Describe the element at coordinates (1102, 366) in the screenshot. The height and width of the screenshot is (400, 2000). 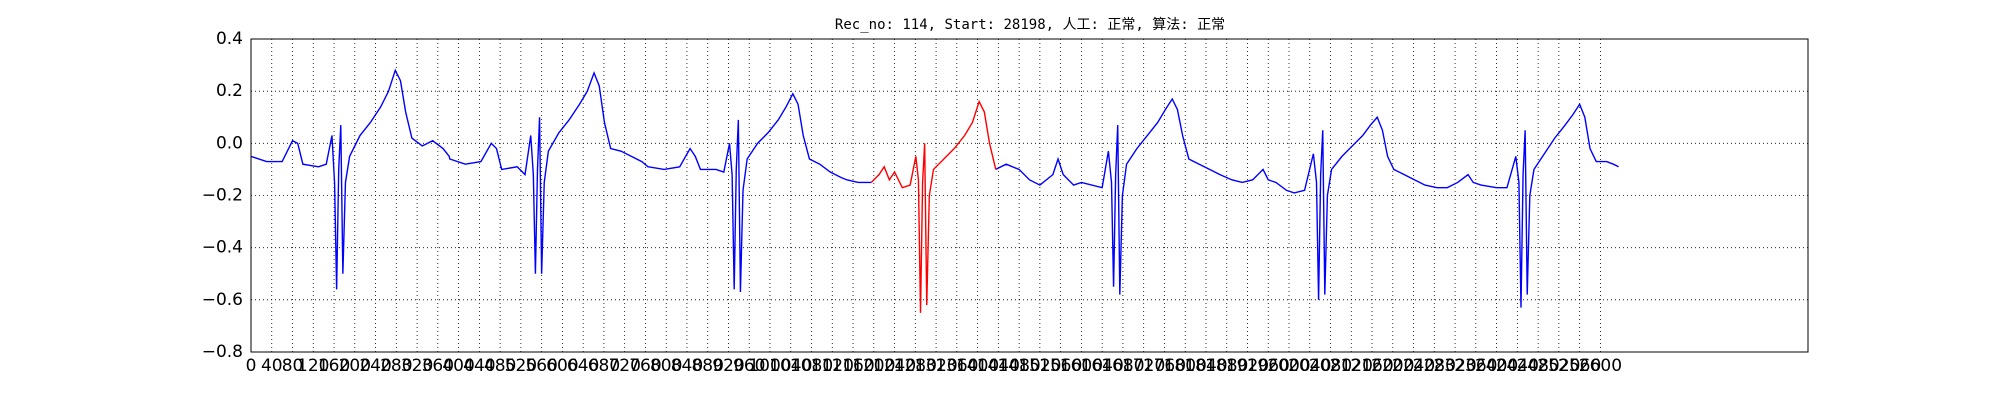
I see `x-tick-label: 1640` at that location.